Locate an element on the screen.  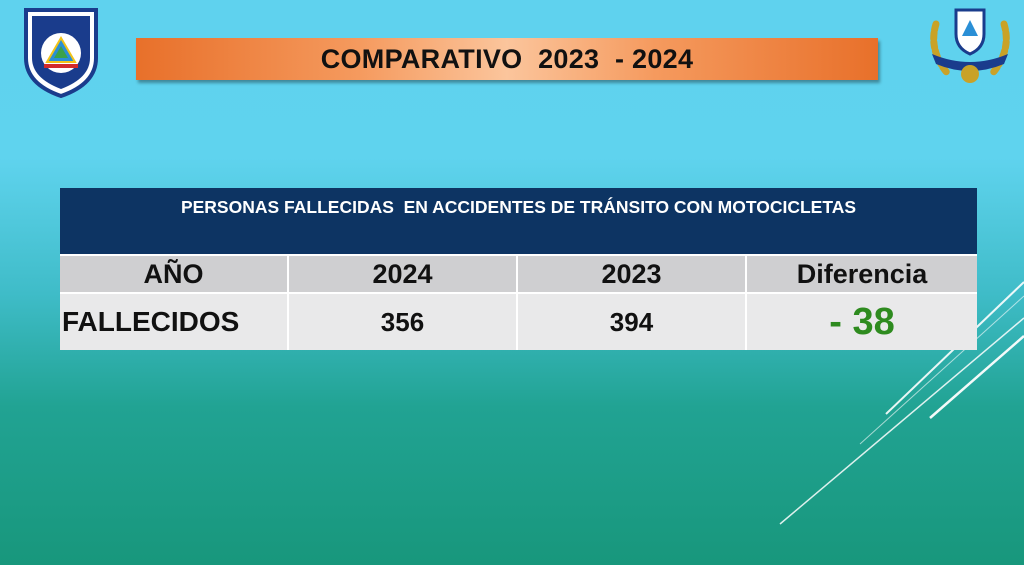
difference-value: - 38 is located at coordinates (862, 321).